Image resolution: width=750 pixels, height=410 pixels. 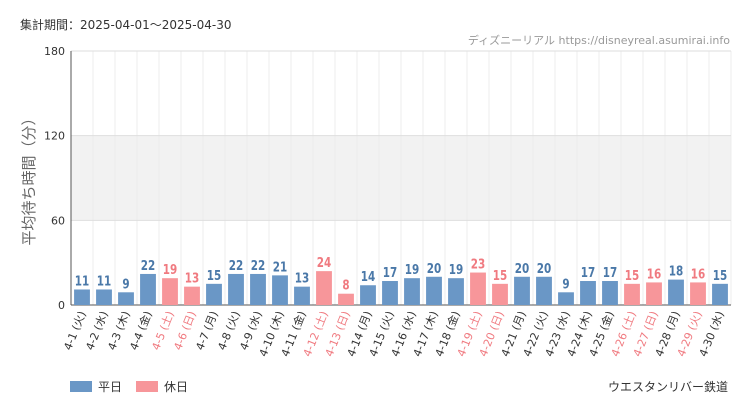 What do you see at coordinates (54, 136) in the screenshot?
I see `y-tick-label: 120` at bounding box center [54, 136].